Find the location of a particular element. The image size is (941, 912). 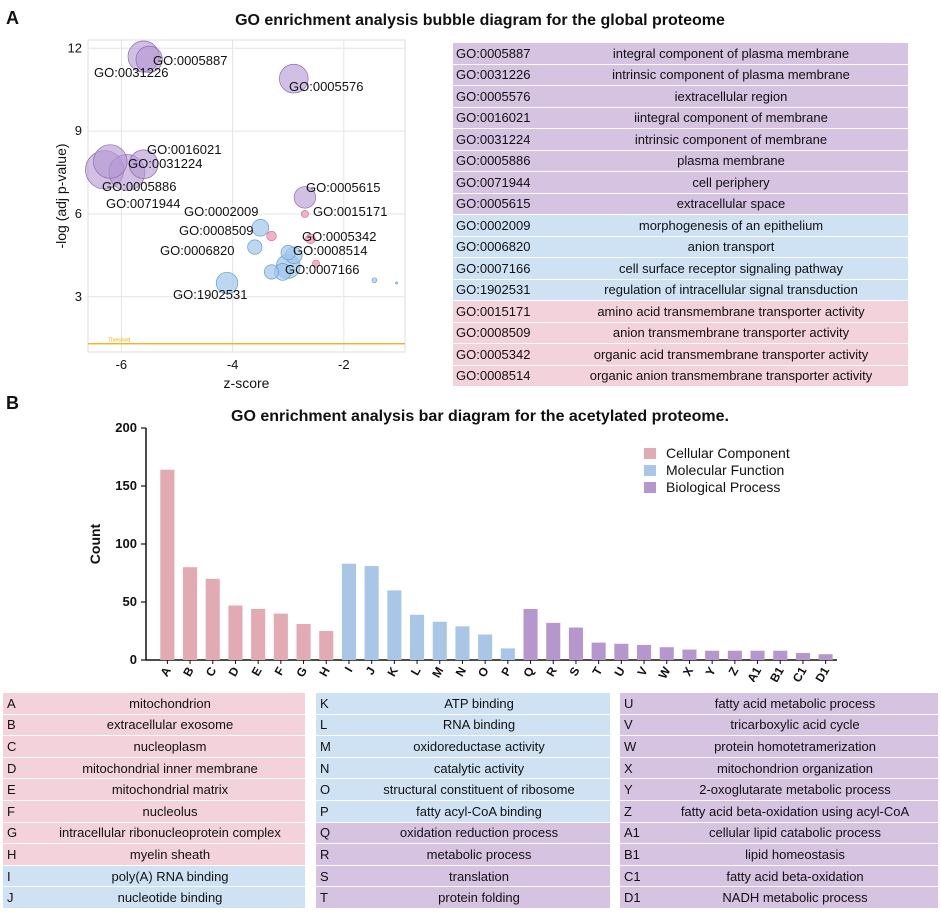

x-tick-label: B is located at coordinates (188, 671).